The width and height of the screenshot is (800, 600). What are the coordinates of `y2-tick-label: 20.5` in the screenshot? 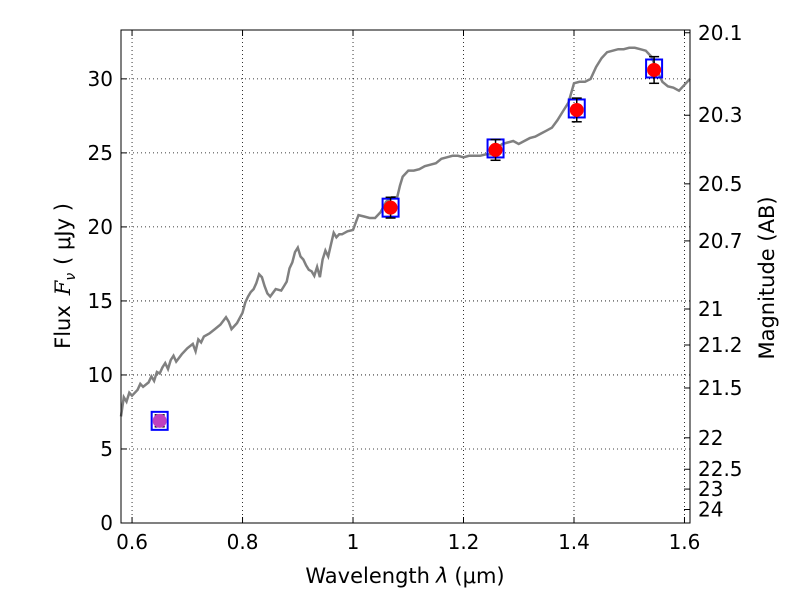 It's located at (720, 184).